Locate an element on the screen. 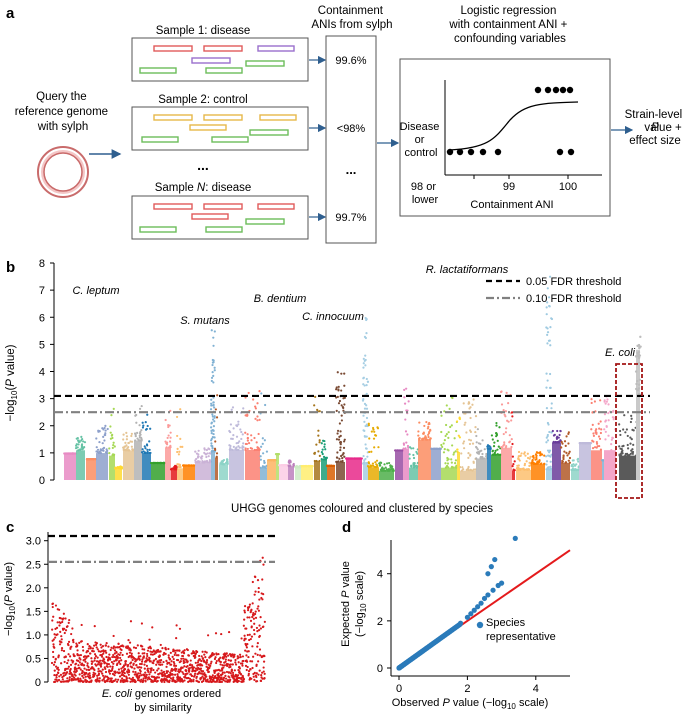  b-ecoli-cluster is located at coordinates (629, 467).